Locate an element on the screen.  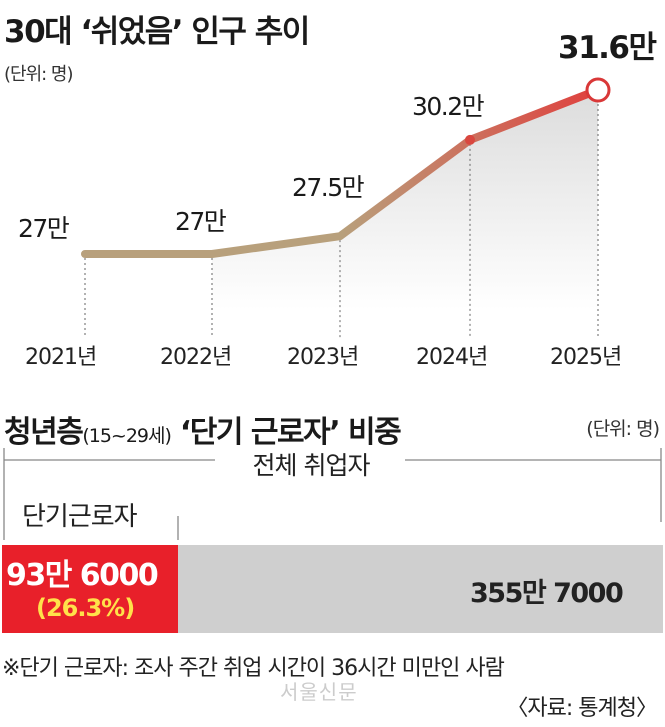
bar-title-main: 청년층 is located at coordinates (44, 432).